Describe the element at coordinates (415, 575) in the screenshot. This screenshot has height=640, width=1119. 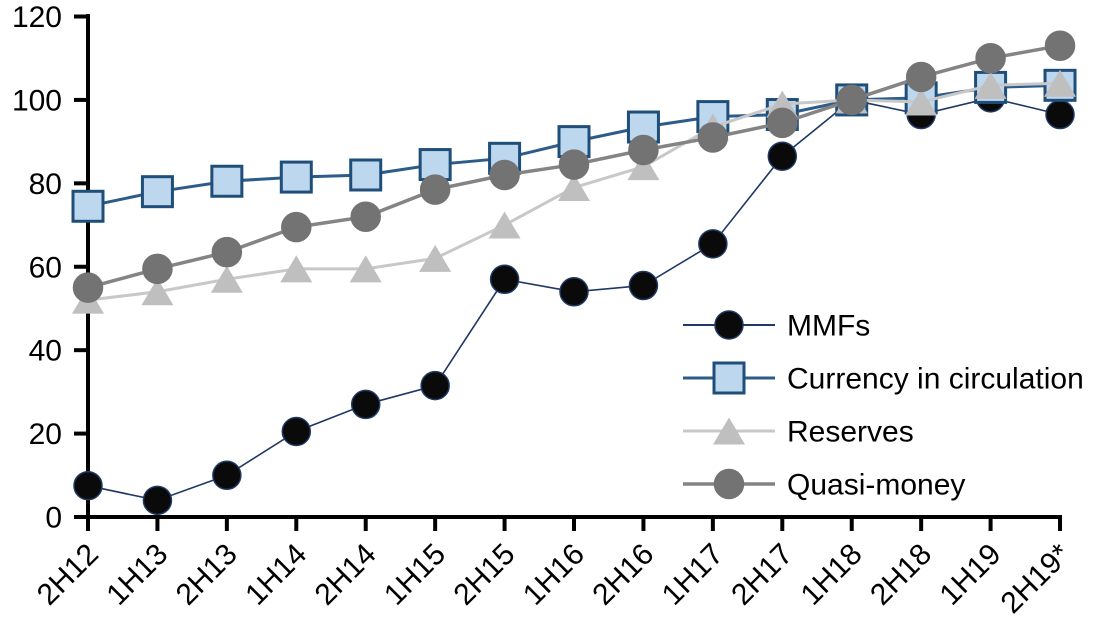
I see `x-tick-label-1h15: 1H15` at that location.